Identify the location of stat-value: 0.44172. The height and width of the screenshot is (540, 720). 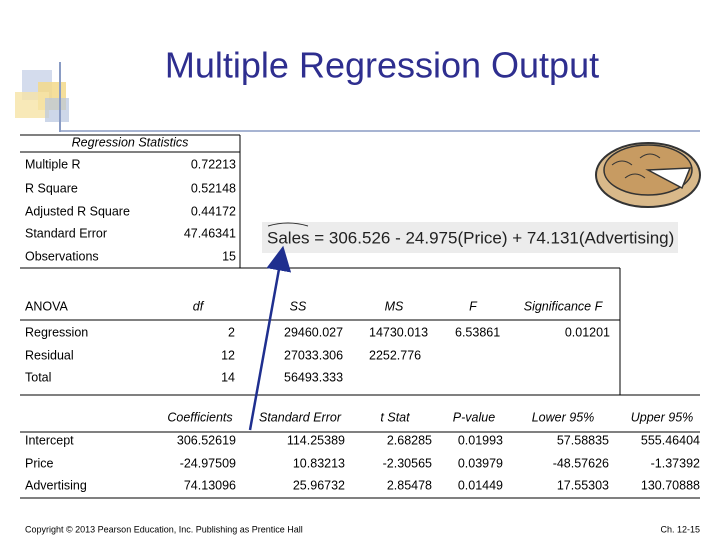
(213, 211).